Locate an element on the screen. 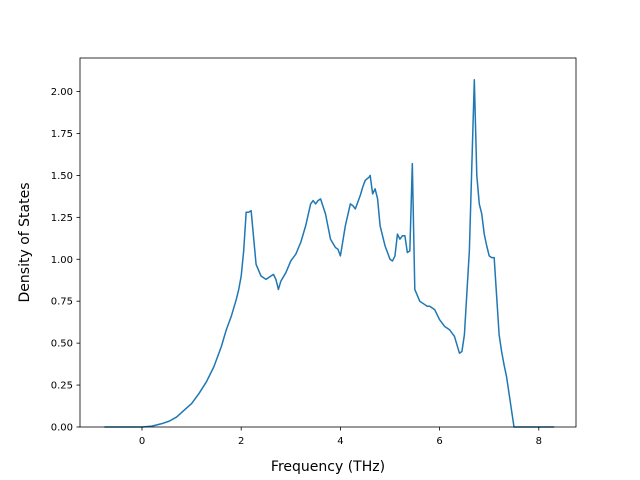 The image size is (640, 480). x-tick-label: 6 is located at coordinates (439, 441).